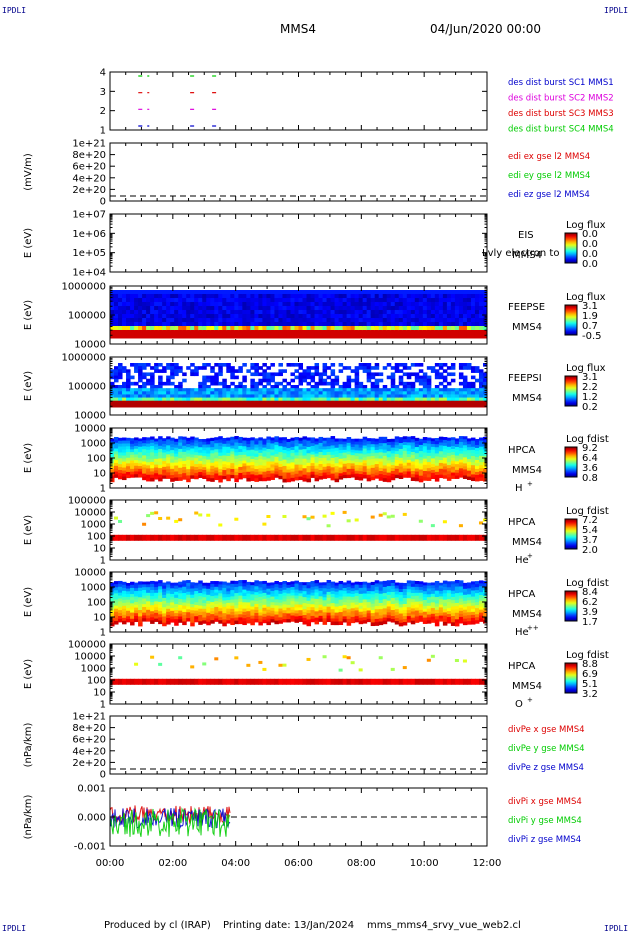 The image size is (630, 934). I want to click on panel-feepsi-colorbar, so click(571, 391).